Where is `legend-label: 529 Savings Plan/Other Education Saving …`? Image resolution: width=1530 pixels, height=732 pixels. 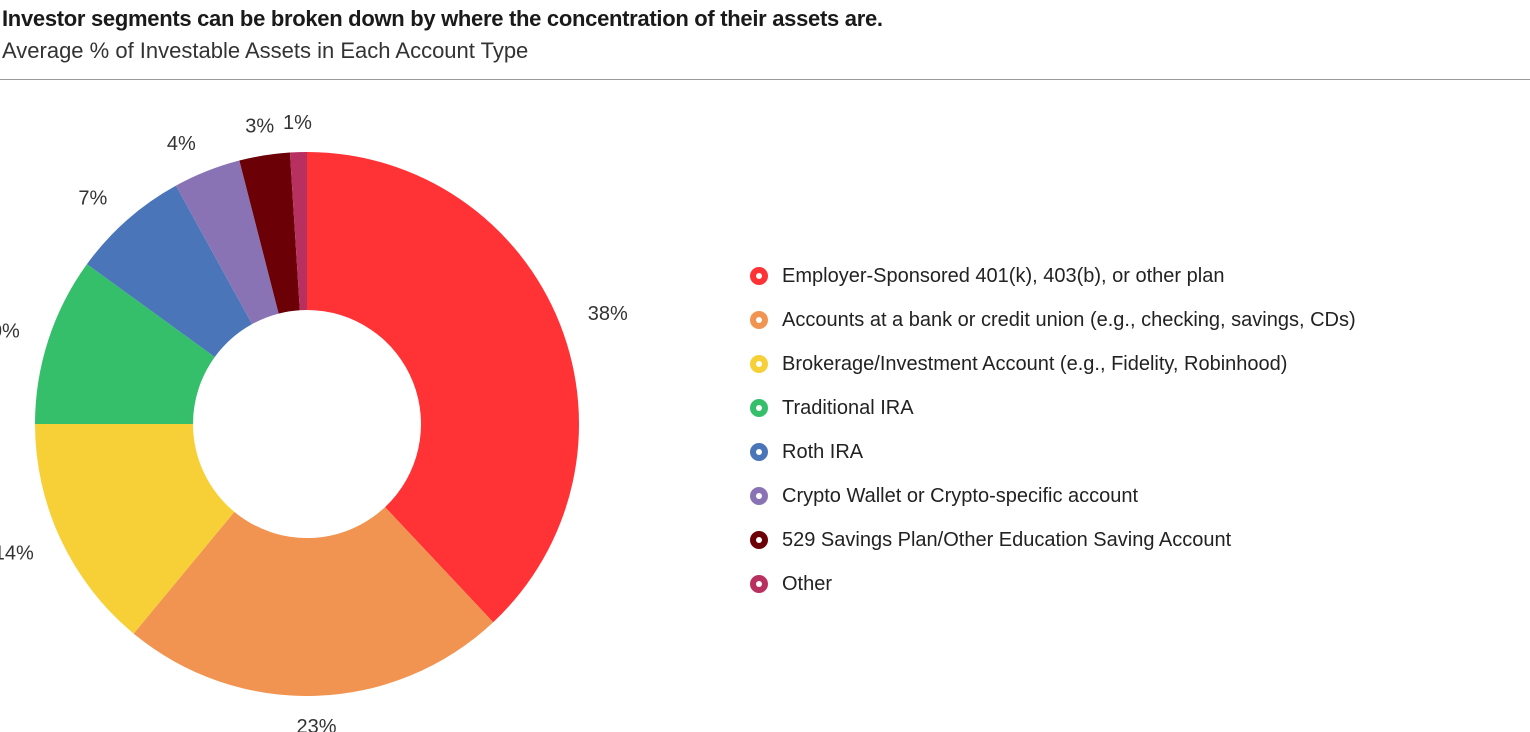 legend-label: 529 Savings Plan/Other Education Saving … is located at coordinates (1007, 539).